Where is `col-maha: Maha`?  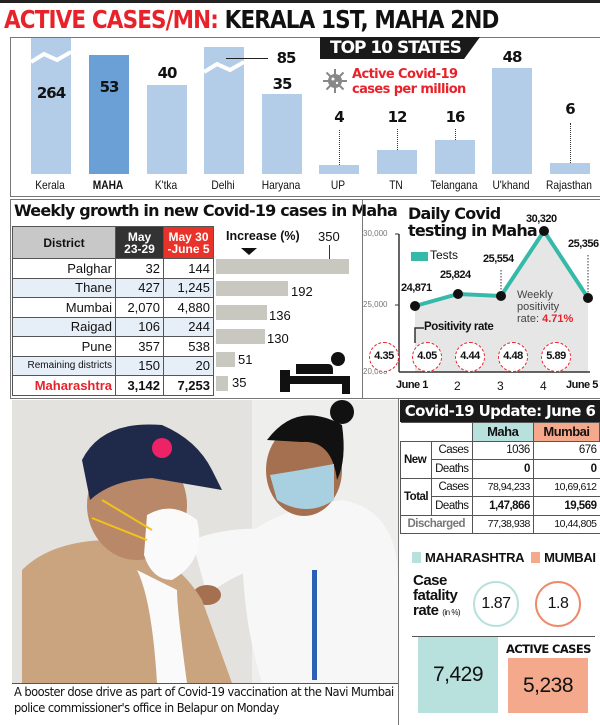 col-maha: Maha is located at coordinates (502, 432).